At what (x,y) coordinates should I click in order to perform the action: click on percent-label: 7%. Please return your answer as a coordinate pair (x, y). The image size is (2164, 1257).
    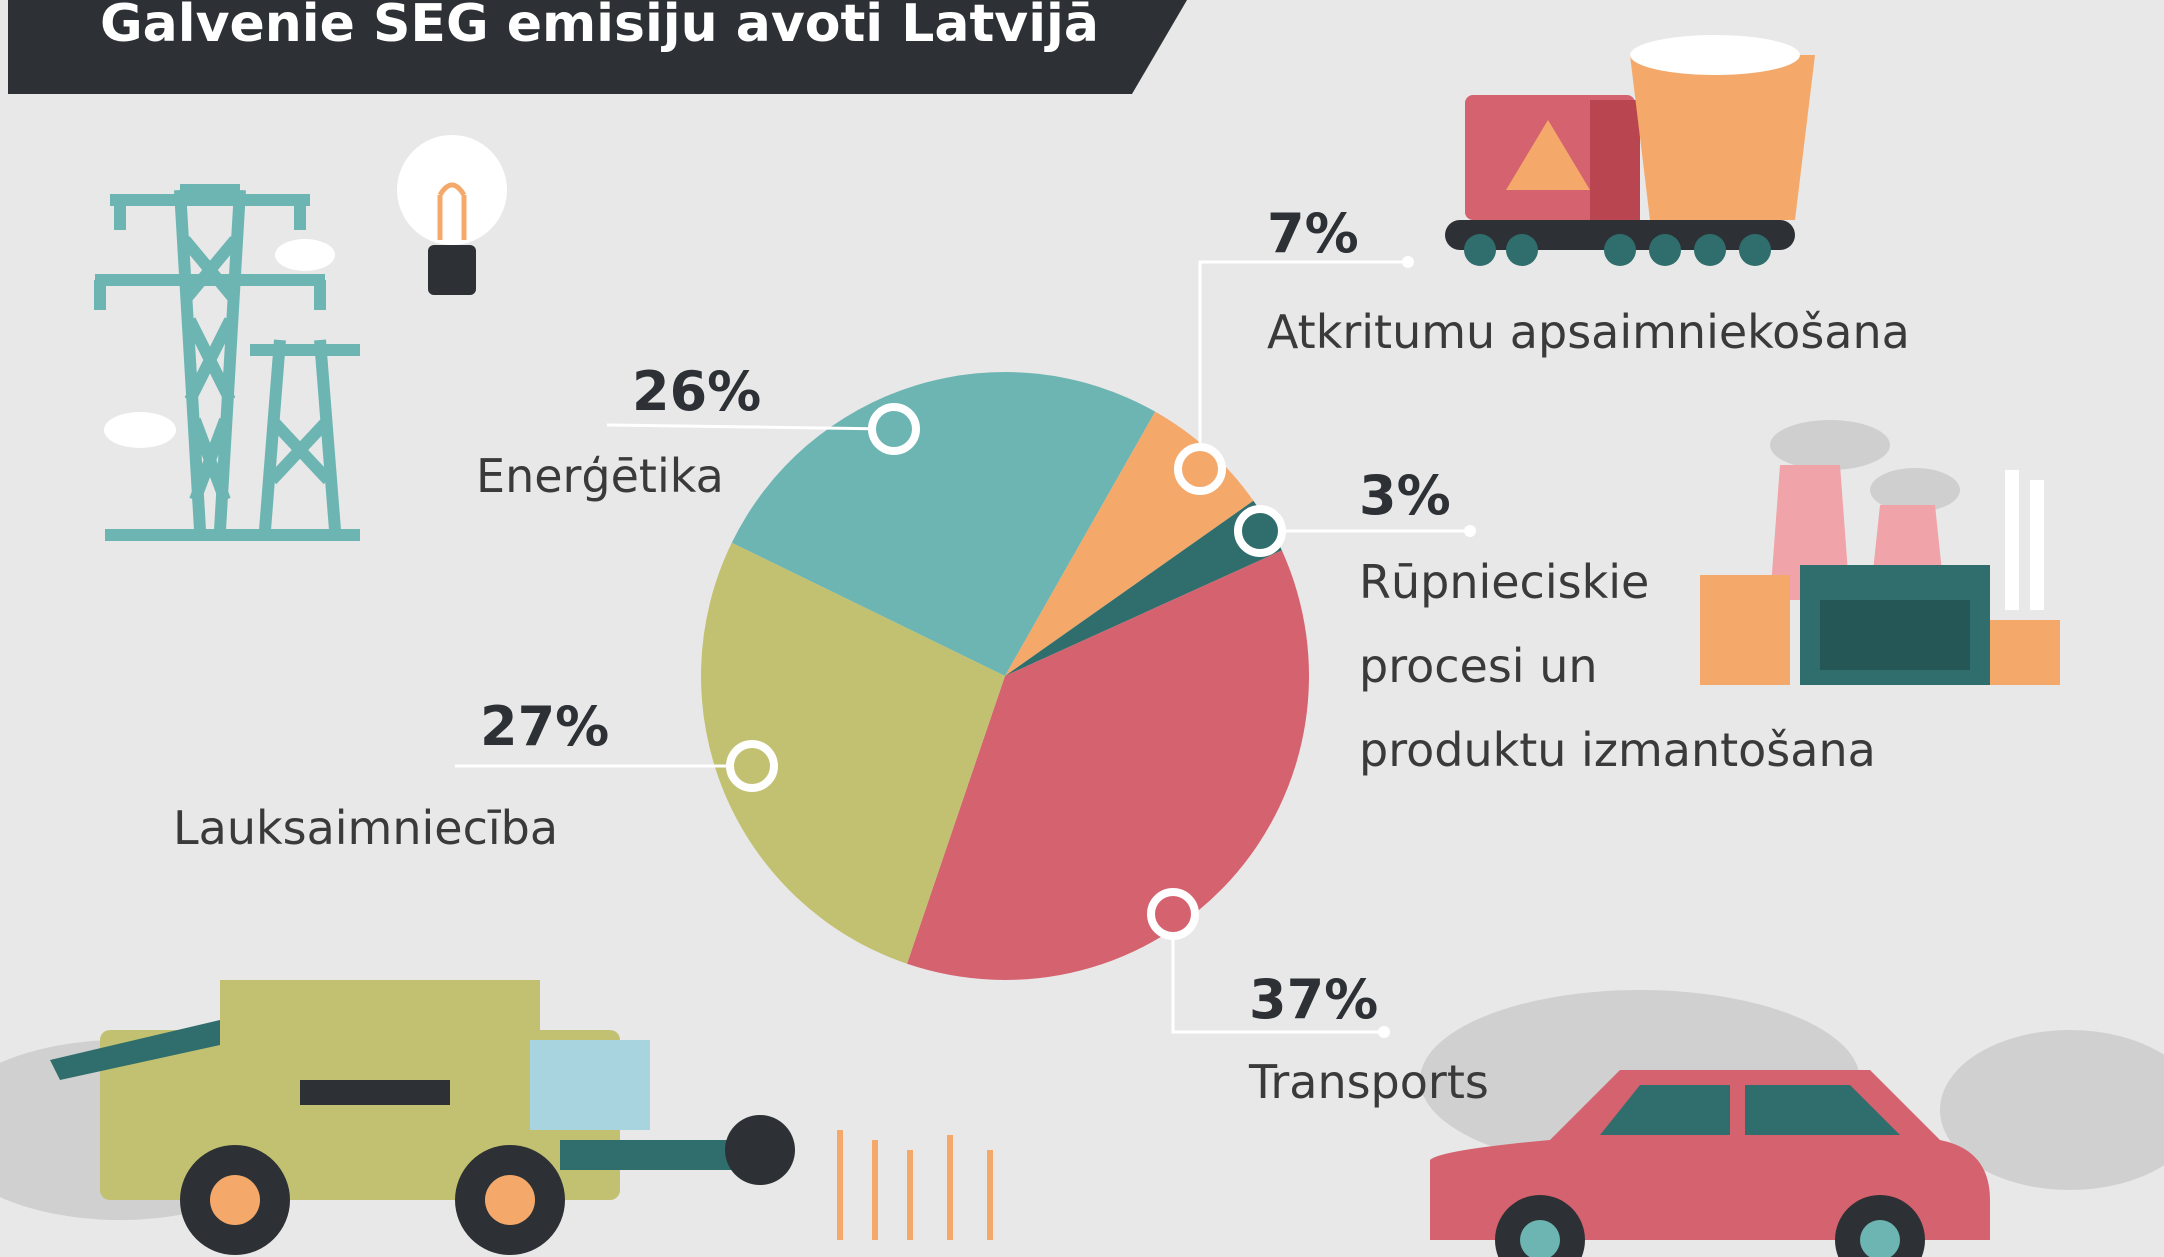
    Looking at the image, I should click on (1313, 233).